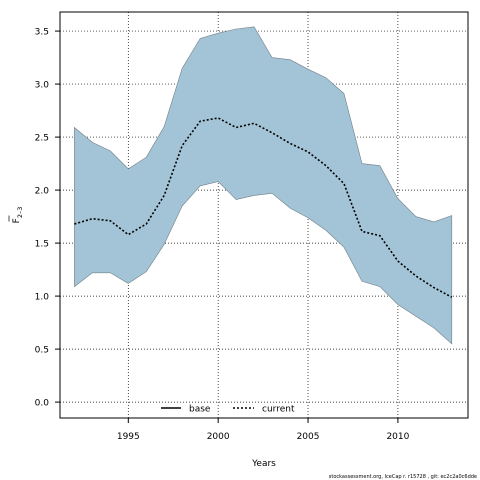  What do you see at coordinates (200, 410) in the screenshot?
I see `legend-label-base: base` at bounding box center [200, 410].